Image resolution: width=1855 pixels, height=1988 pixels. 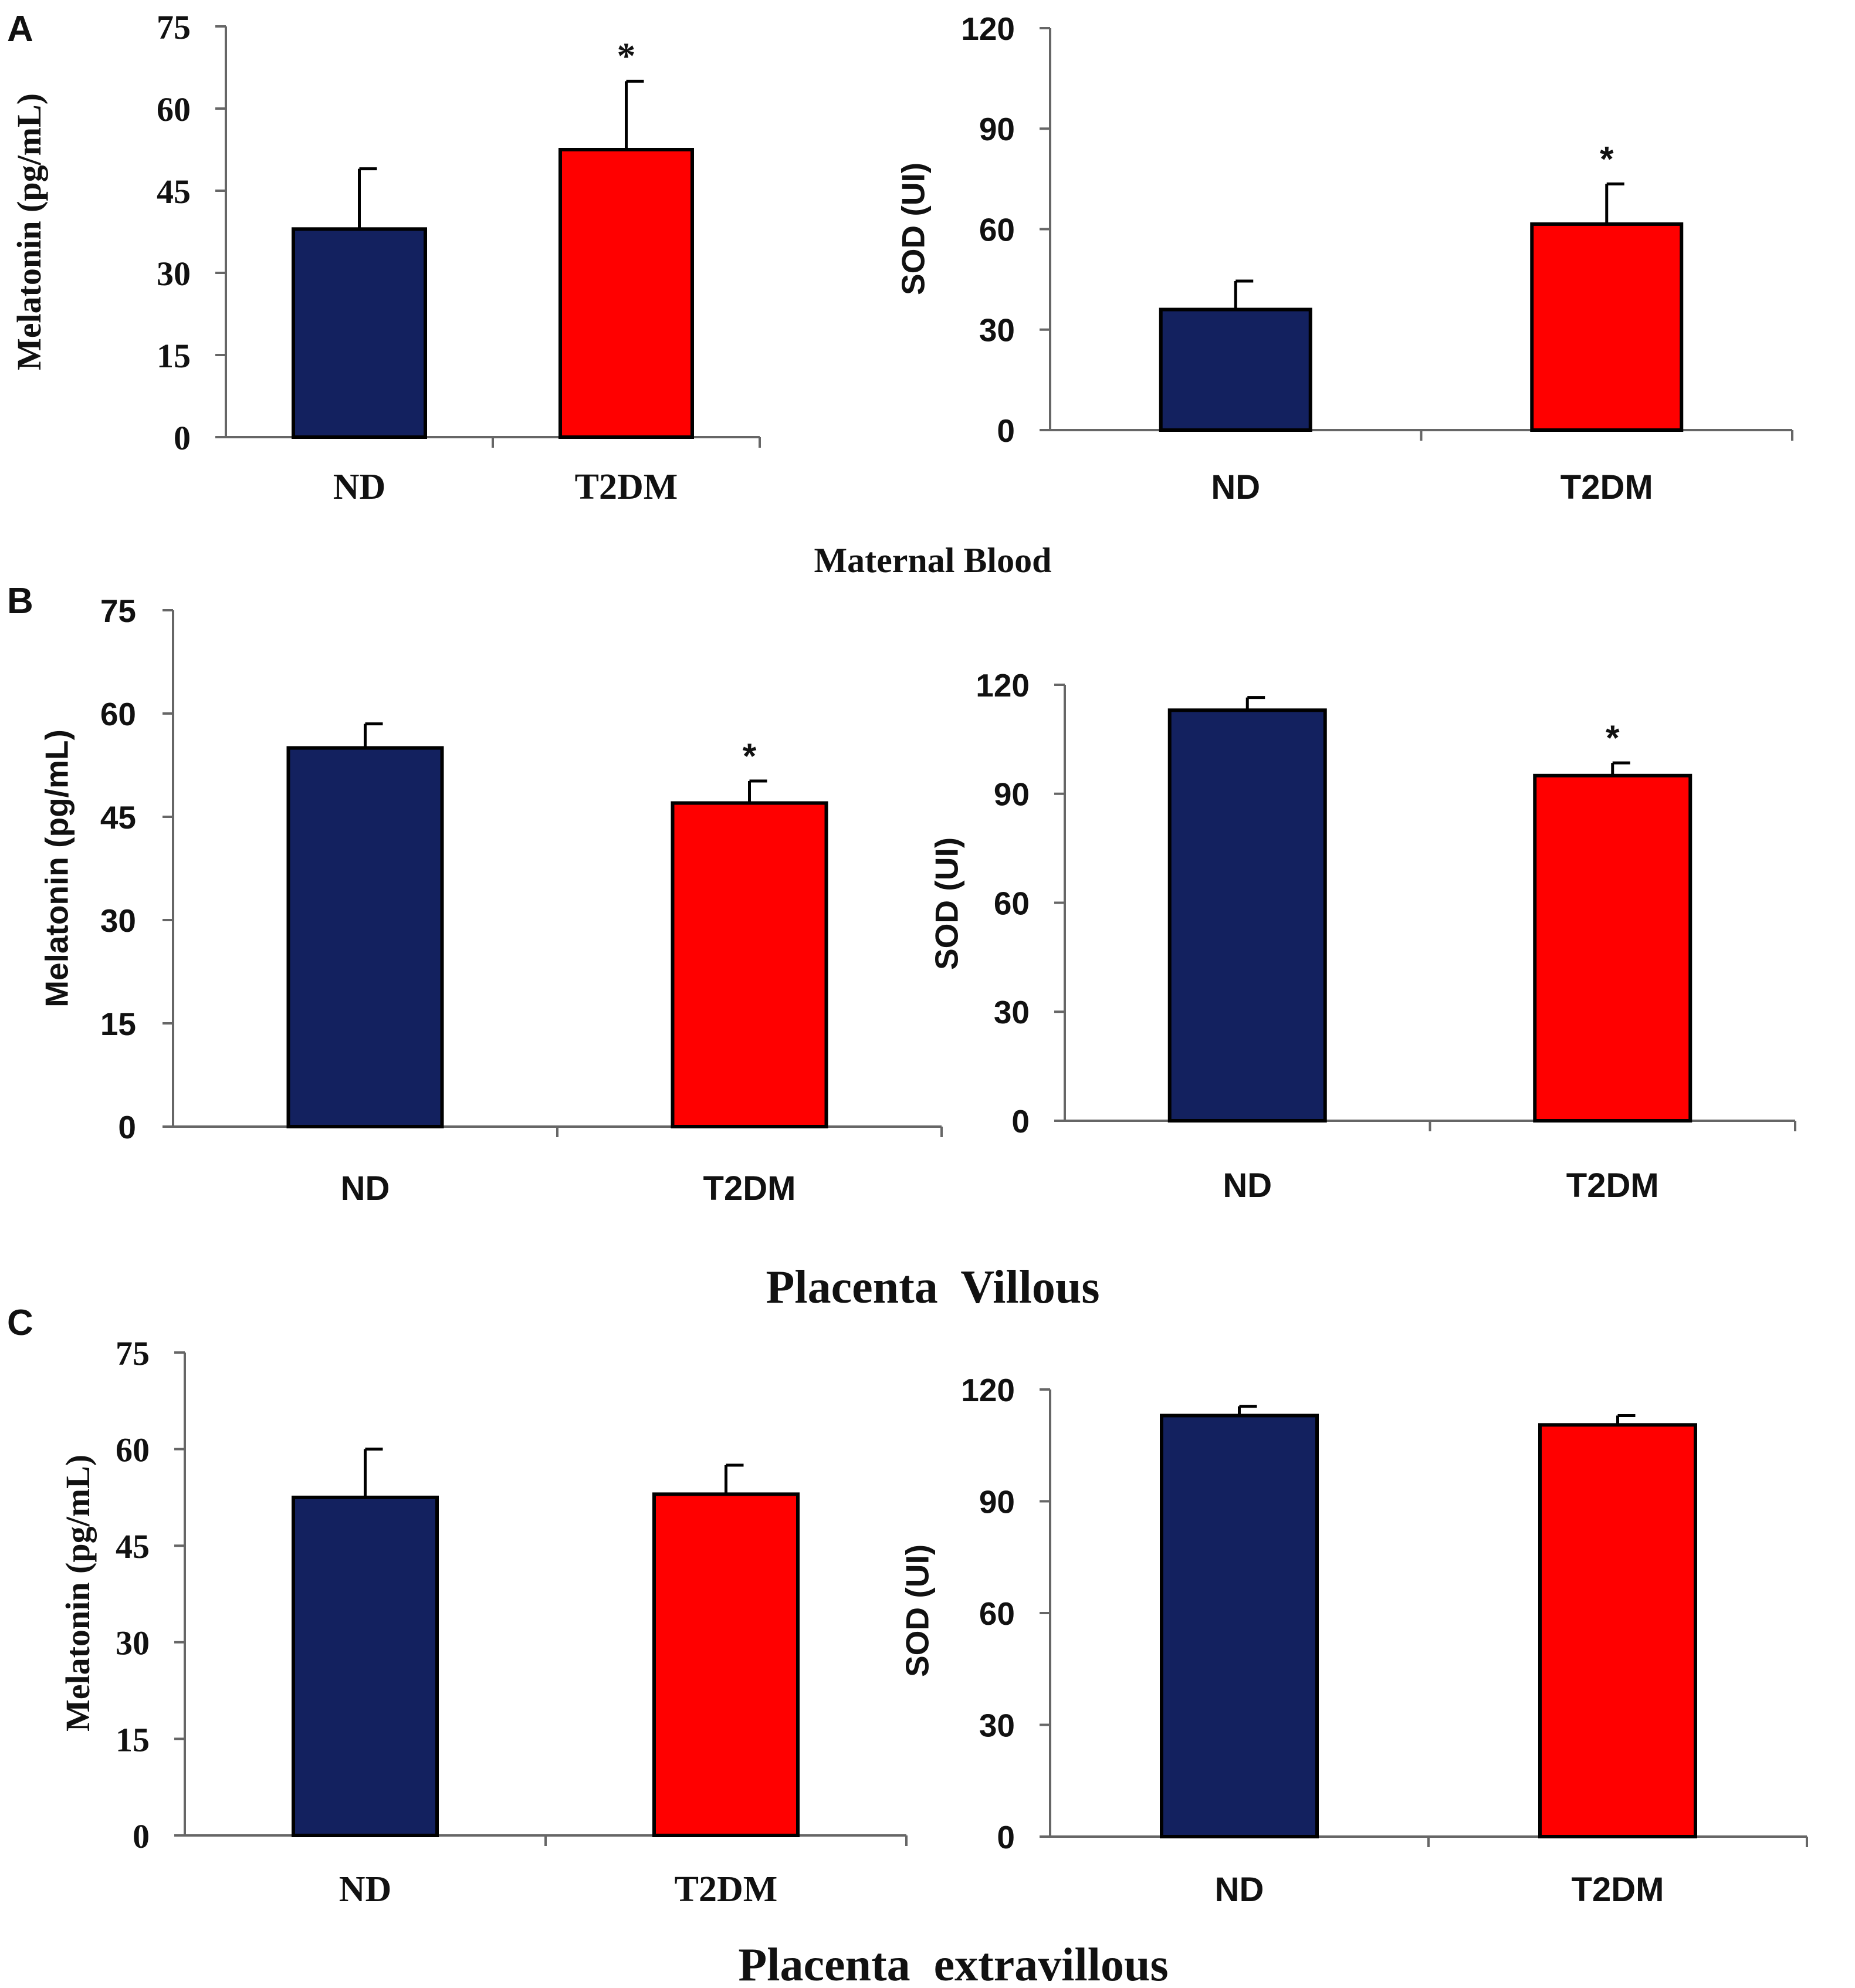 I want to click on panel-label-a: A, so click(x=20, y=29).